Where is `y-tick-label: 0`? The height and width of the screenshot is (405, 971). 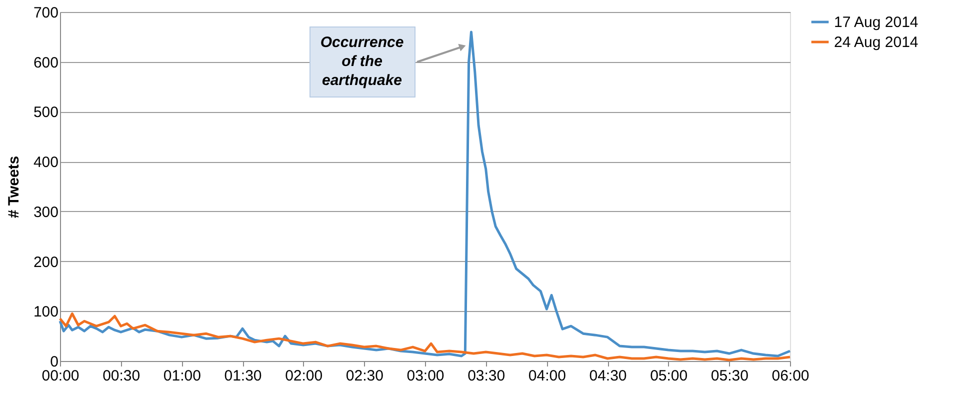 y-tick-label: 0 is located at coordinates (54, 362).